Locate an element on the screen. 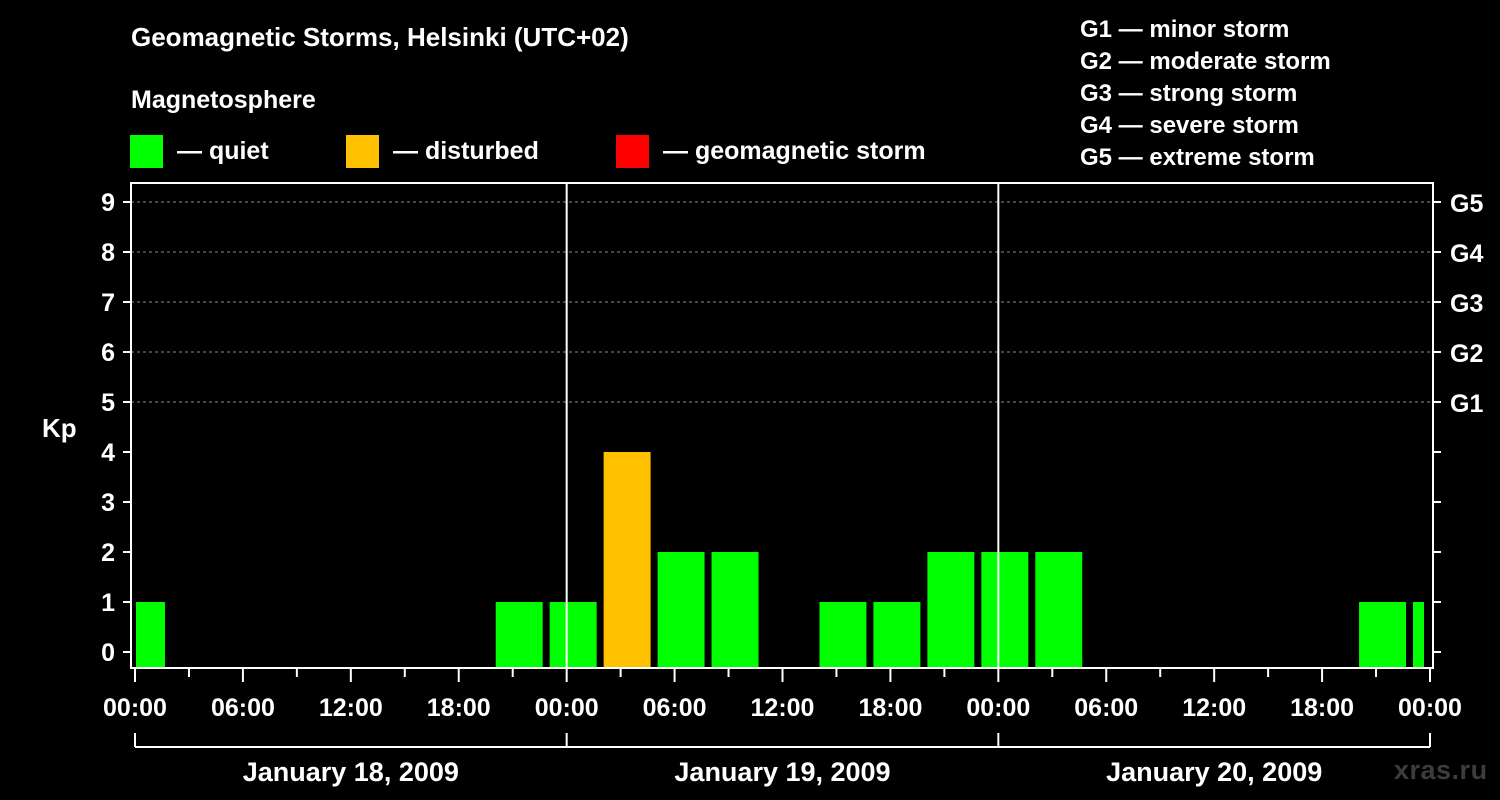 Image resolution: width=1500 pixels, height=800 pixels. y-tick-label: 4 is located at coordinates (108, 453).